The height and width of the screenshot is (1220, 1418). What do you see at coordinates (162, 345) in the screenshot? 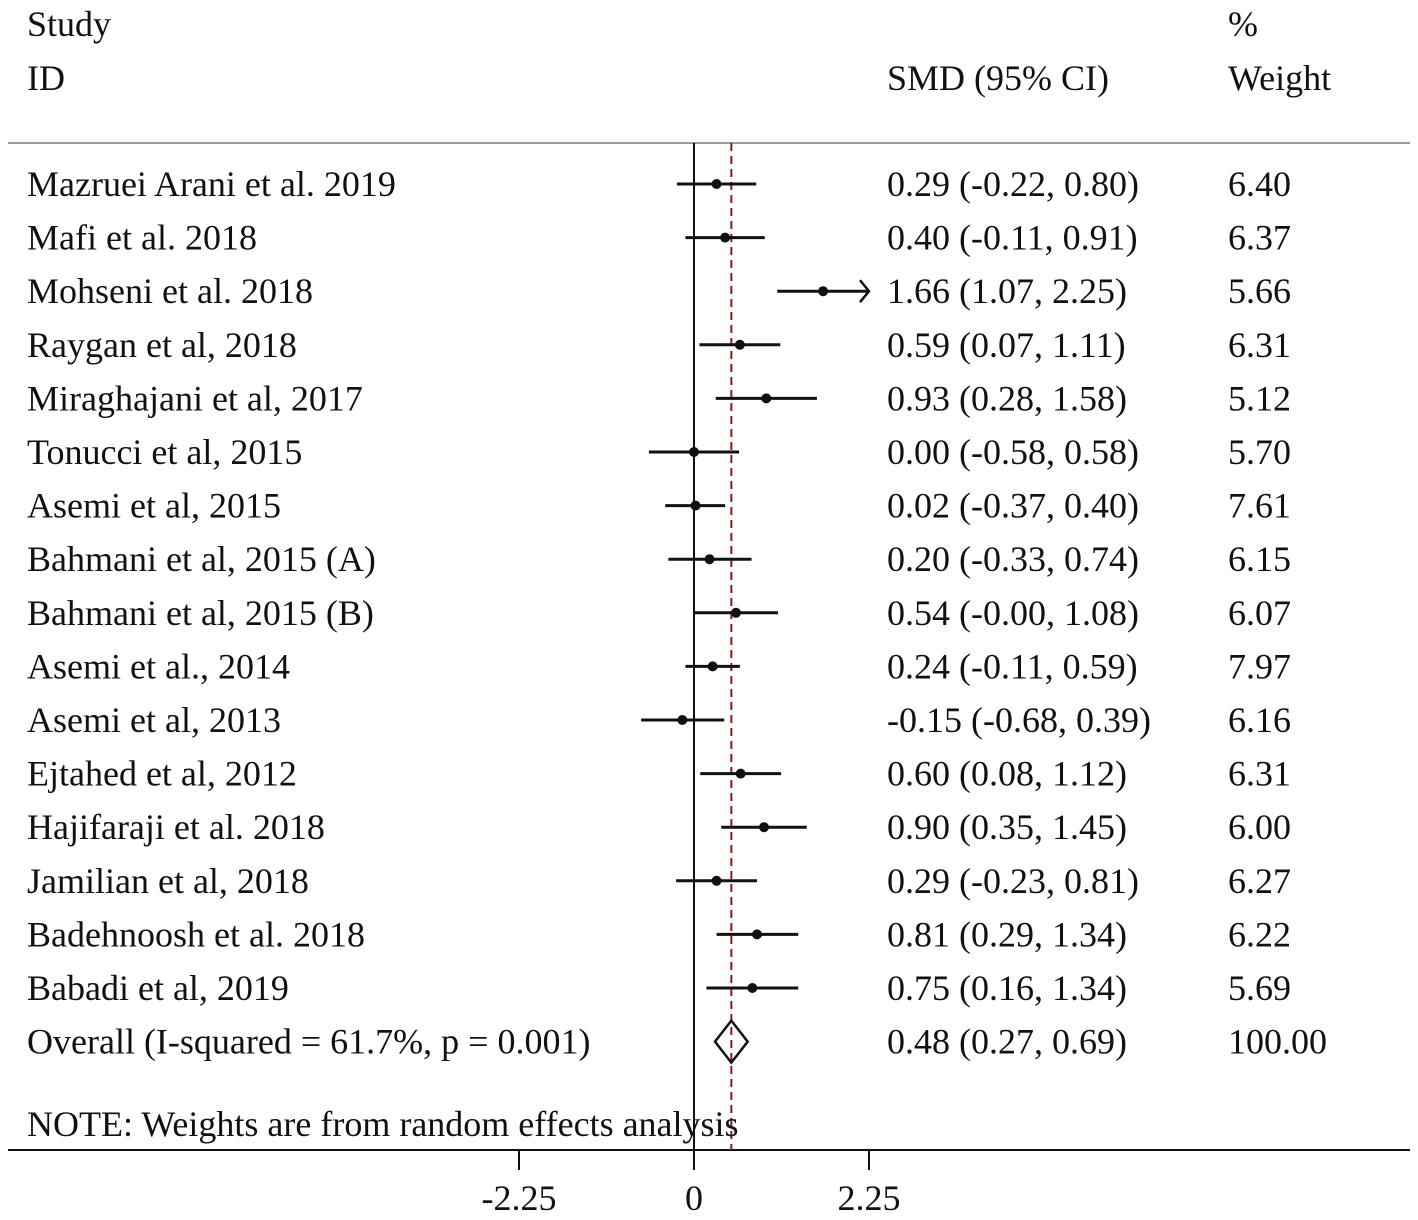
I see `study-label: Raygan et al, 2018` at bounding box center [162, 345].